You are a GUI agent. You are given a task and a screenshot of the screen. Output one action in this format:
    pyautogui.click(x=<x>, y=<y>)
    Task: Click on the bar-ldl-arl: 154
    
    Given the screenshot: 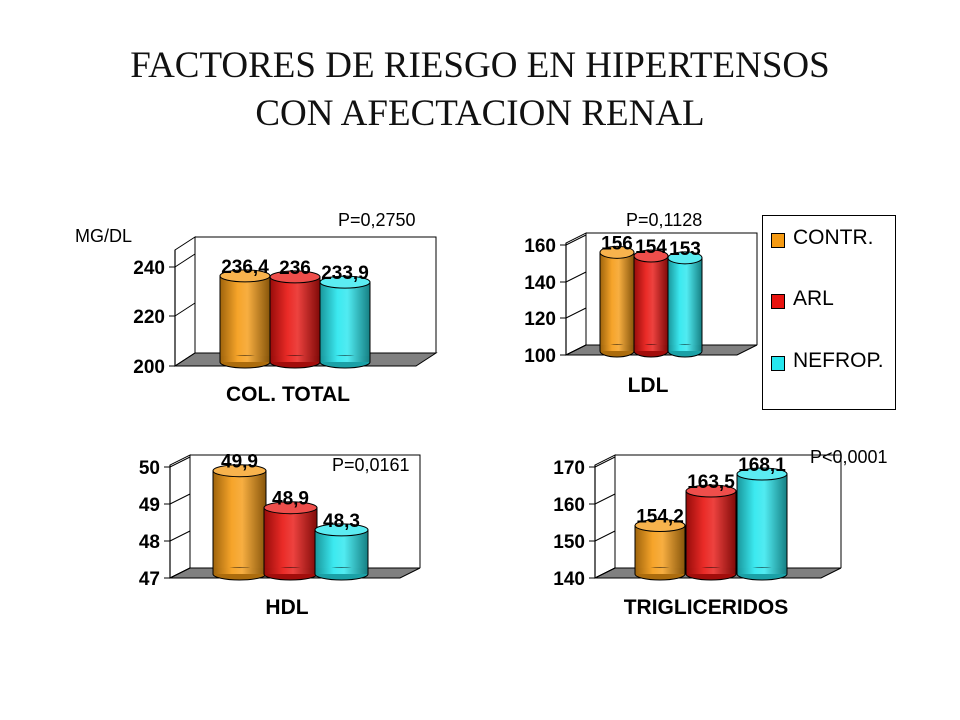 What is the action you would take?
    pyautogui.click(x=651, y=297)
    